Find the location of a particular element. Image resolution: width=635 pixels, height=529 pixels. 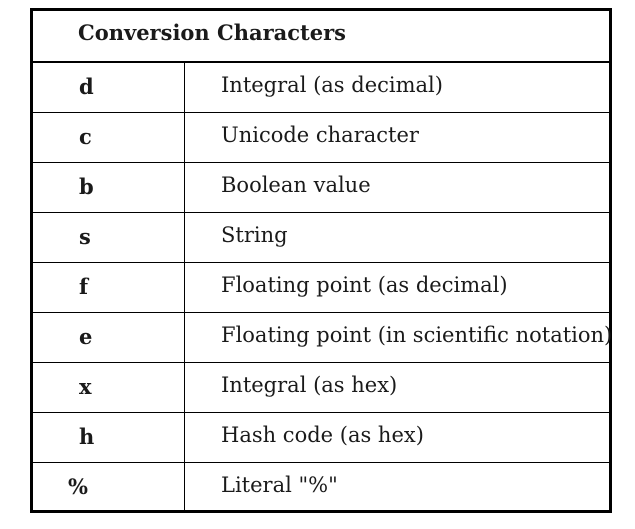

description-cell: Floating point (as decimal) is located at coordinates (364, 285).